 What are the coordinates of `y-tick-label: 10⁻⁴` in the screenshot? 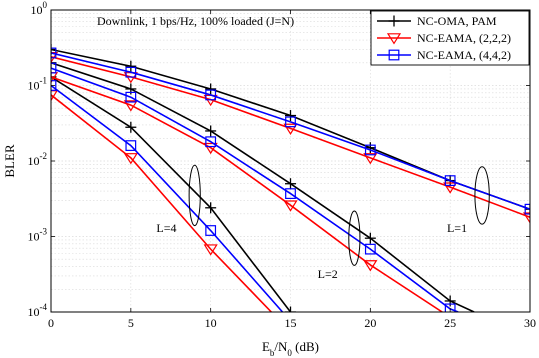 It's located at (38, 310).